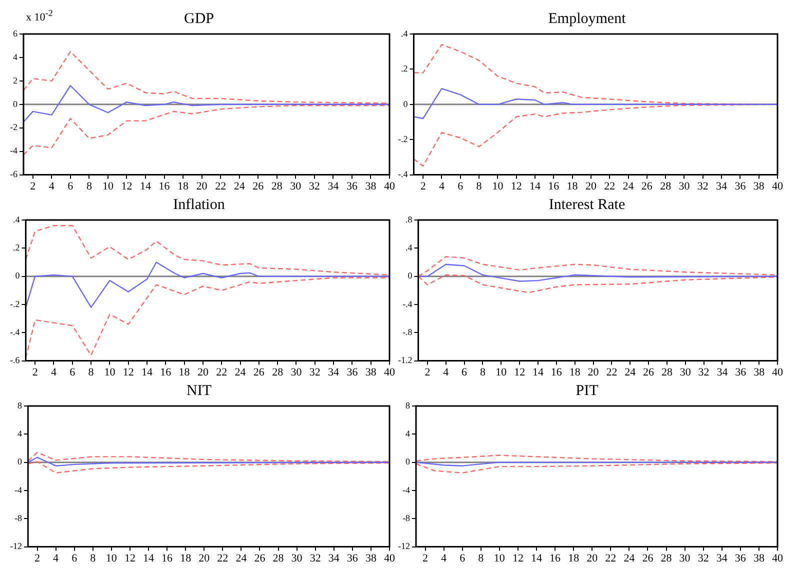 Image resolution: width=792 pixels, height=572 pixels. Describe the element at coordinates (407, 405) in the screenshot. I see `y-tick-label: 8` at that location.